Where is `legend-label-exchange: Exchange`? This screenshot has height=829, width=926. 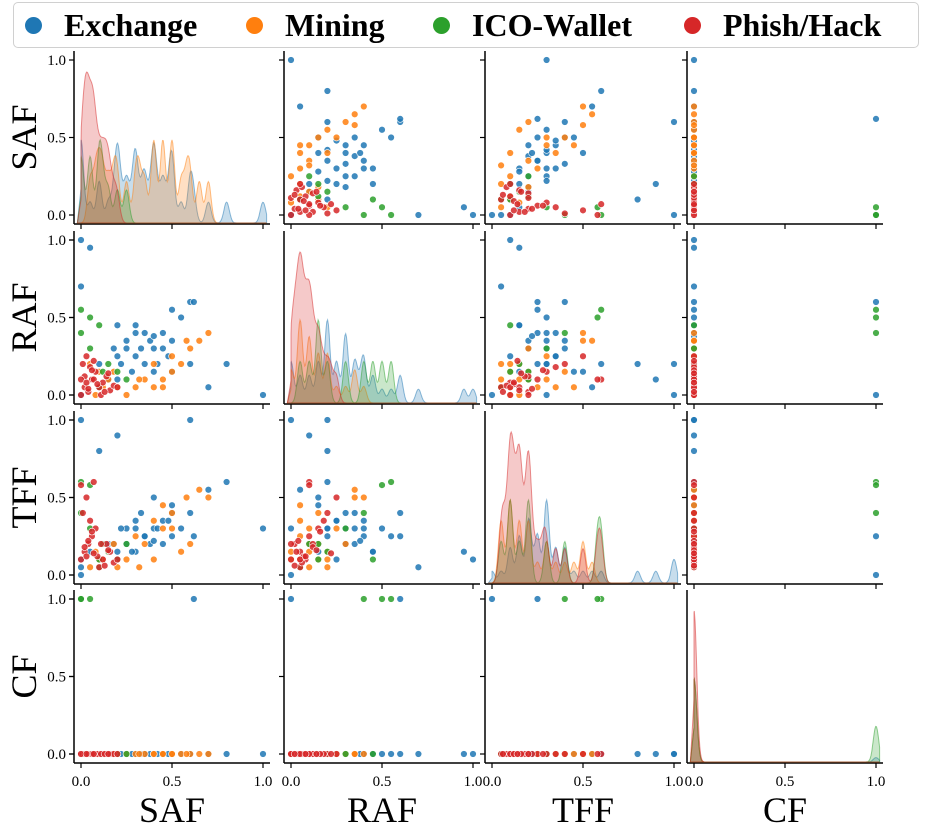 legend-label-exchange: Exchange is located at coordinates (131, 24).